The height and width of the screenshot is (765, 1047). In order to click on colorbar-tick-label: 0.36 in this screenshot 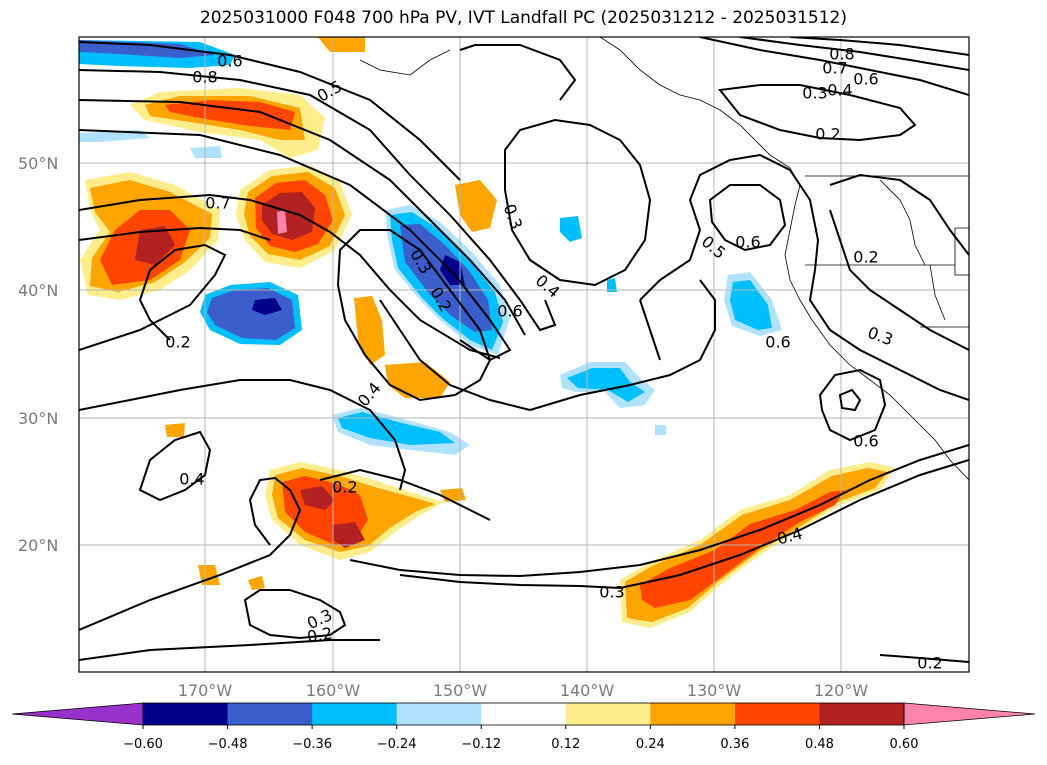, I will do `click(734, 744)`.